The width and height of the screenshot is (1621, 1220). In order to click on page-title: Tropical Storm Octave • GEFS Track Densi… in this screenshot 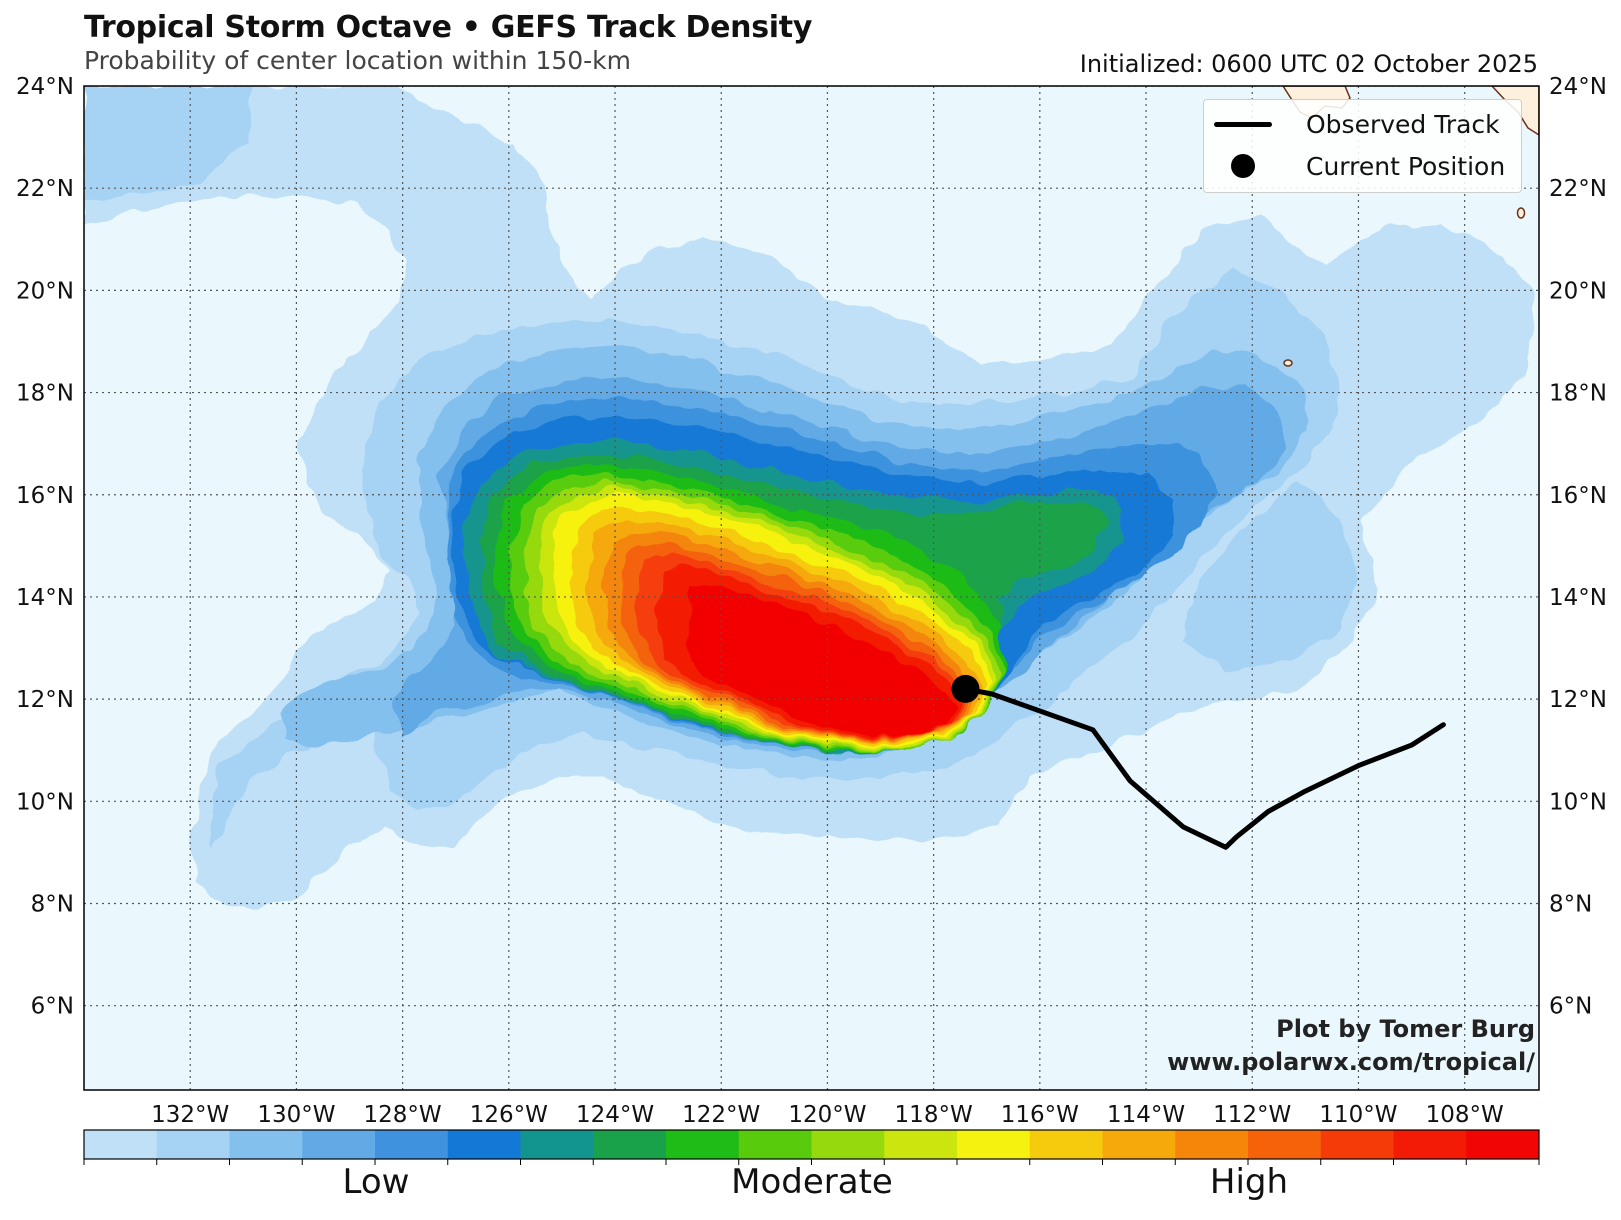, I will do `click(448, 27)`.